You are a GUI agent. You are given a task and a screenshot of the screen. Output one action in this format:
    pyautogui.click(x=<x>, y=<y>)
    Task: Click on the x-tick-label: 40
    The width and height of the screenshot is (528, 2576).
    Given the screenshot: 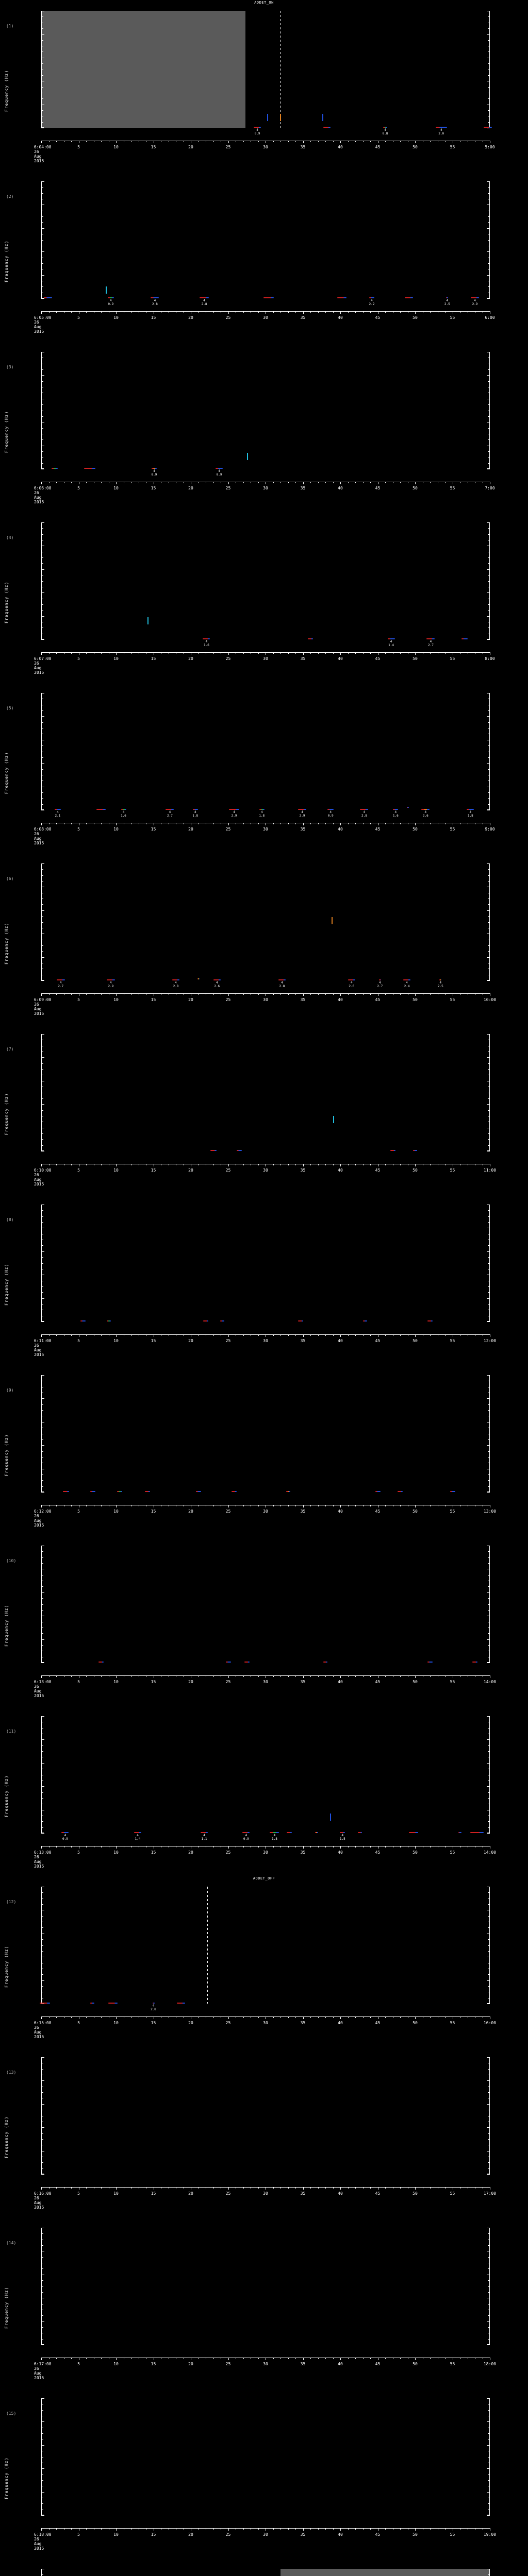 What is the action you would take?
    pyautogui.click(x=340, y=2193)
    